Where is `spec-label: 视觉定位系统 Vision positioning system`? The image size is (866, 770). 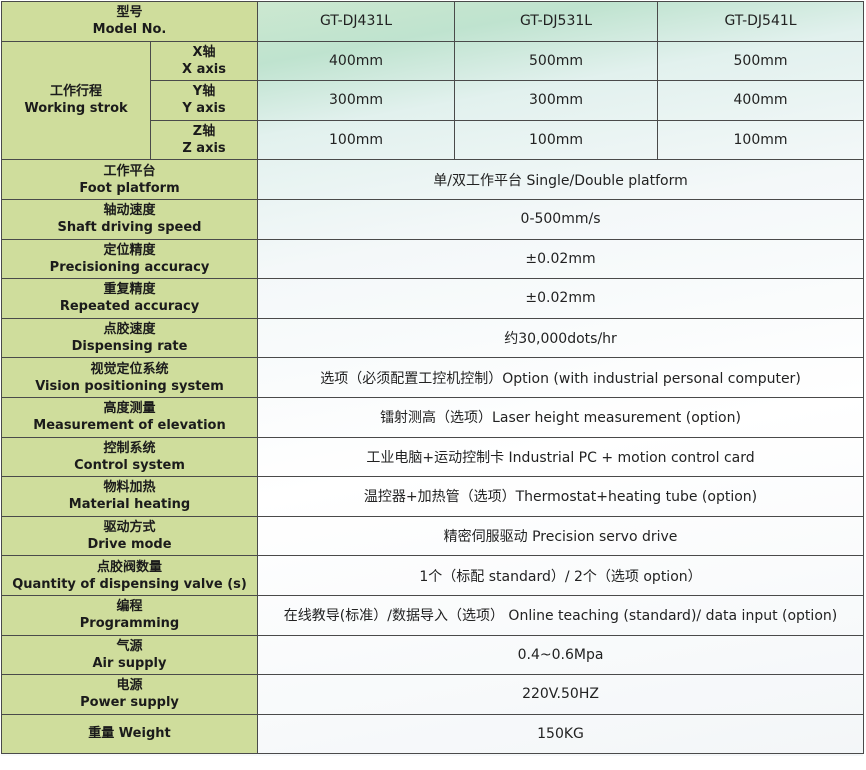
spec-label: 视觉定位系统 Vision positioning system is located at coordinates (129, 377).